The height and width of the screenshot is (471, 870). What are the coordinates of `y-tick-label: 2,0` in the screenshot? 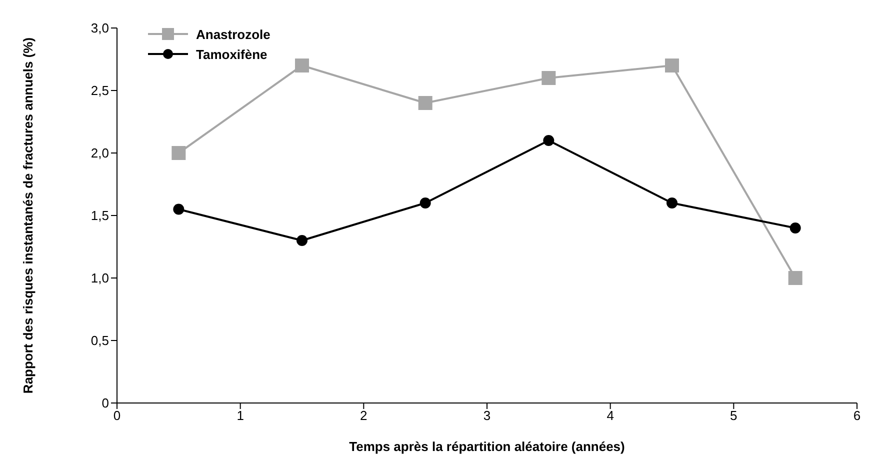 It's located at (99, 153).